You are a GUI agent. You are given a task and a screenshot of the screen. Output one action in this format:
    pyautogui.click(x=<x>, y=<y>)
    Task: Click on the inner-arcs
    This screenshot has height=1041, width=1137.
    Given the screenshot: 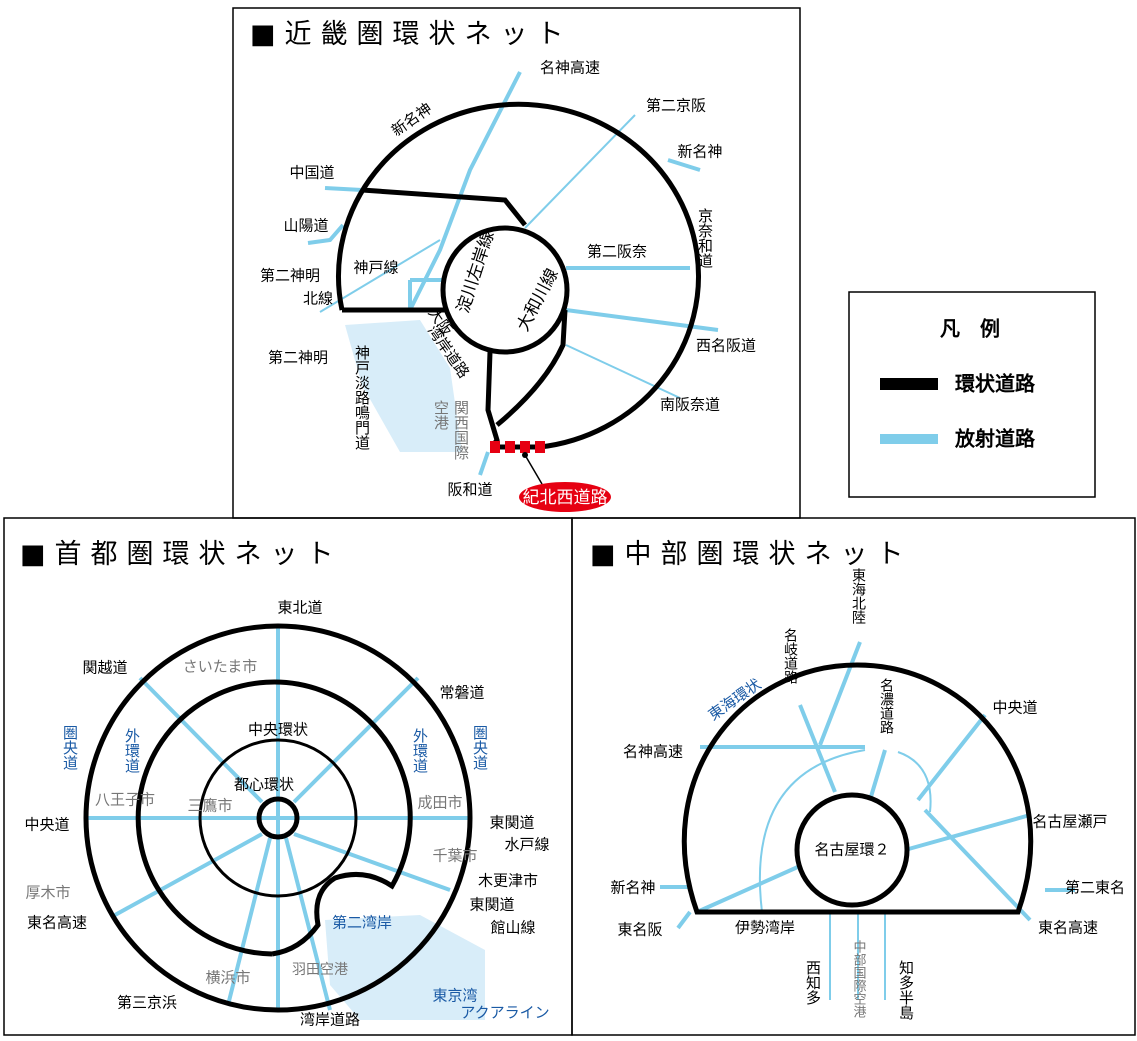 What is the action you would take?
    pyautogui.click(x=845, y=831)
    